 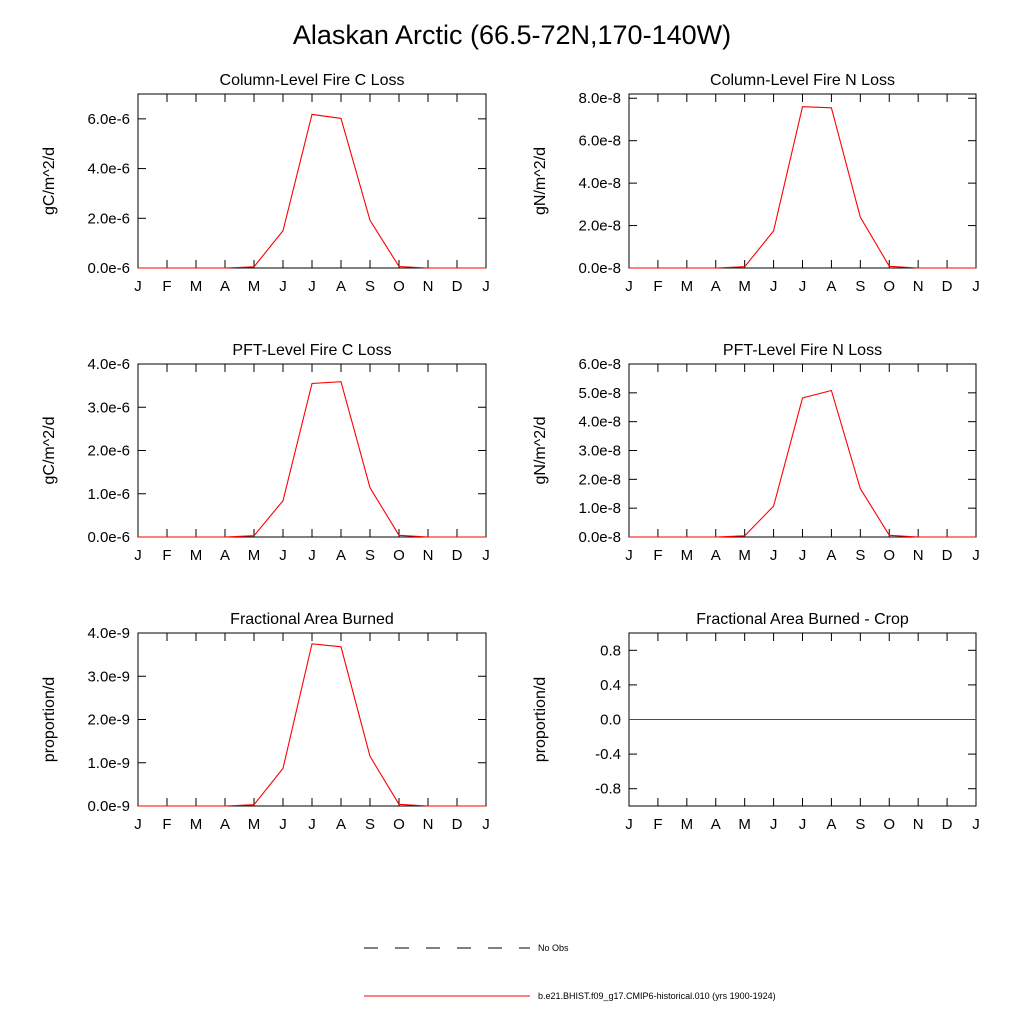 What do you see at coordinates (860, 824) in the screenshot?
I see `panel-6-xtick-label: S` at bounding box center [860, 824].